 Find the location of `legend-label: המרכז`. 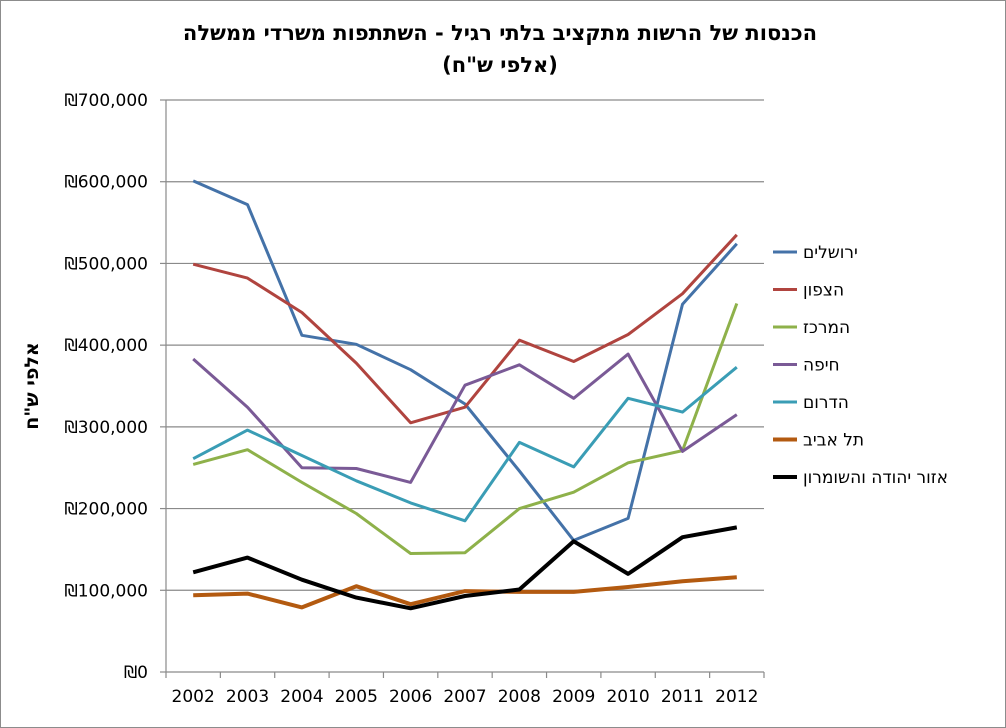

legend-label: המרכז is located at coordinates (826, 328).